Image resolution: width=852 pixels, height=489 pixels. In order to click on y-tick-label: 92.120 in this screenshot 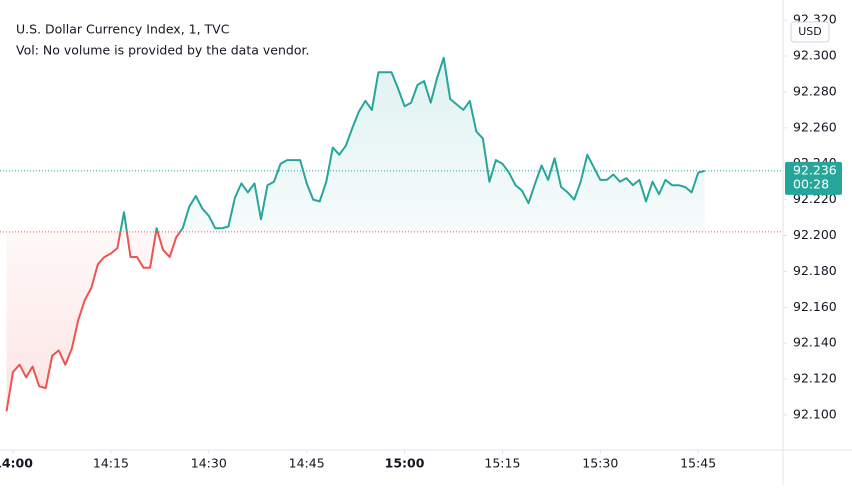, I will do `click(815, 378)`.